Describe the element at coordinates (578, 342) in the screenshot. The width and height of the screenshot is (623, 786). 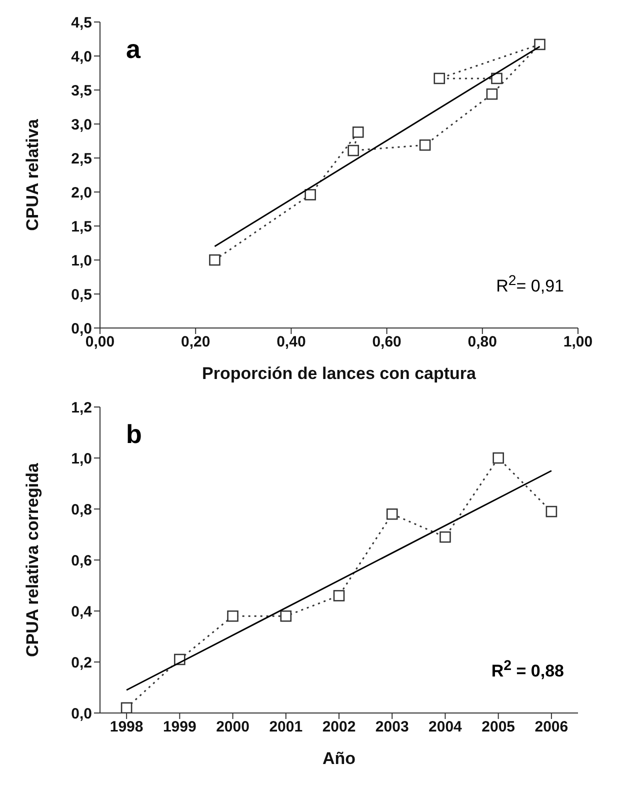
I see `x-tick-label: 1,00` at that location.